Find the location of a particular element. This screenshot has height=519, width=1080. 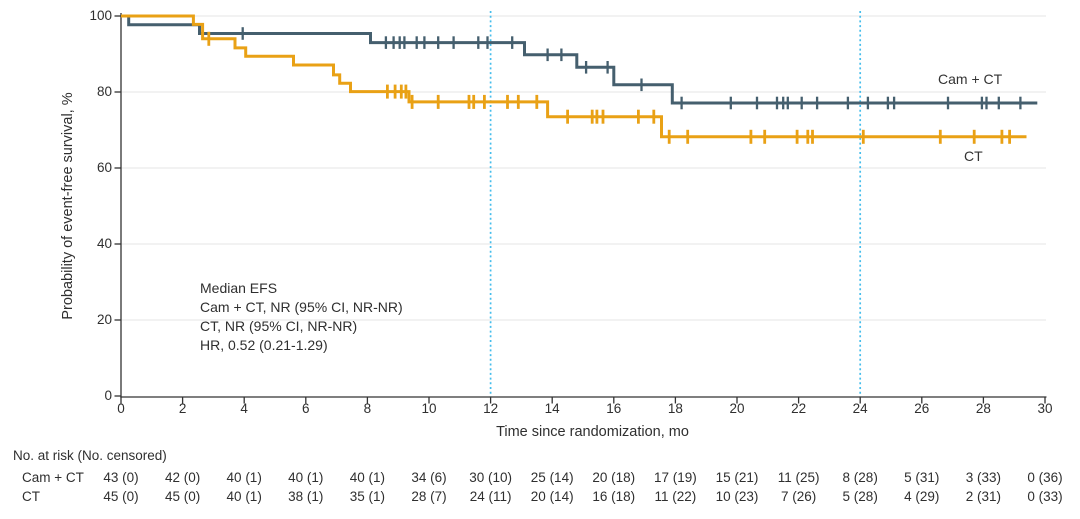

y-tick-label: 80 is located at coordinates (104, 91).